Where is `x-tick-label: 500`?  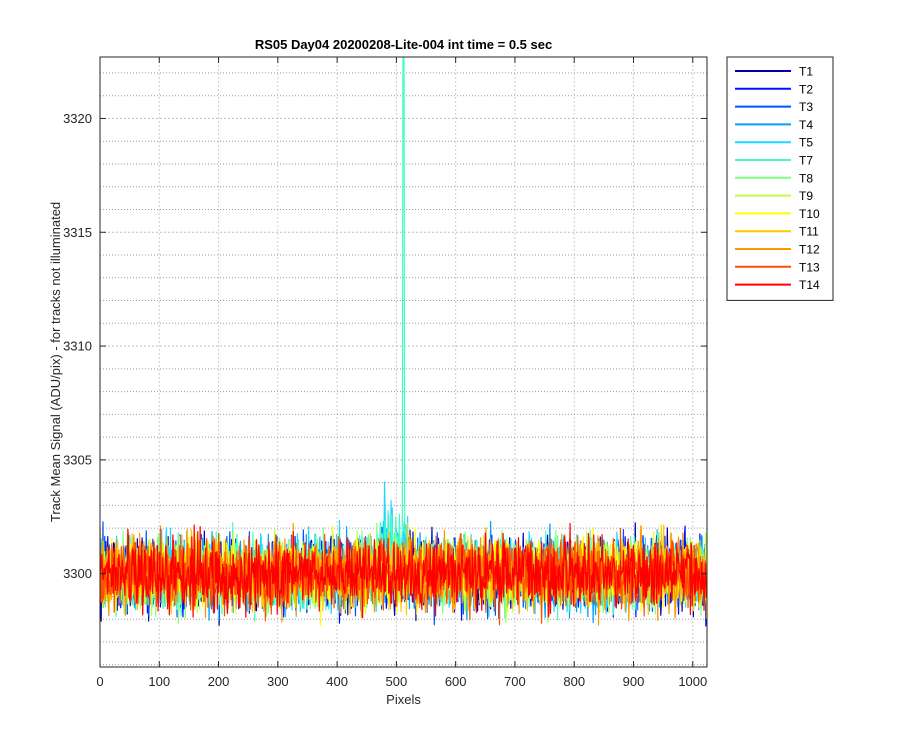
x-tick-label: 500 is located at coordinates (397, 681).